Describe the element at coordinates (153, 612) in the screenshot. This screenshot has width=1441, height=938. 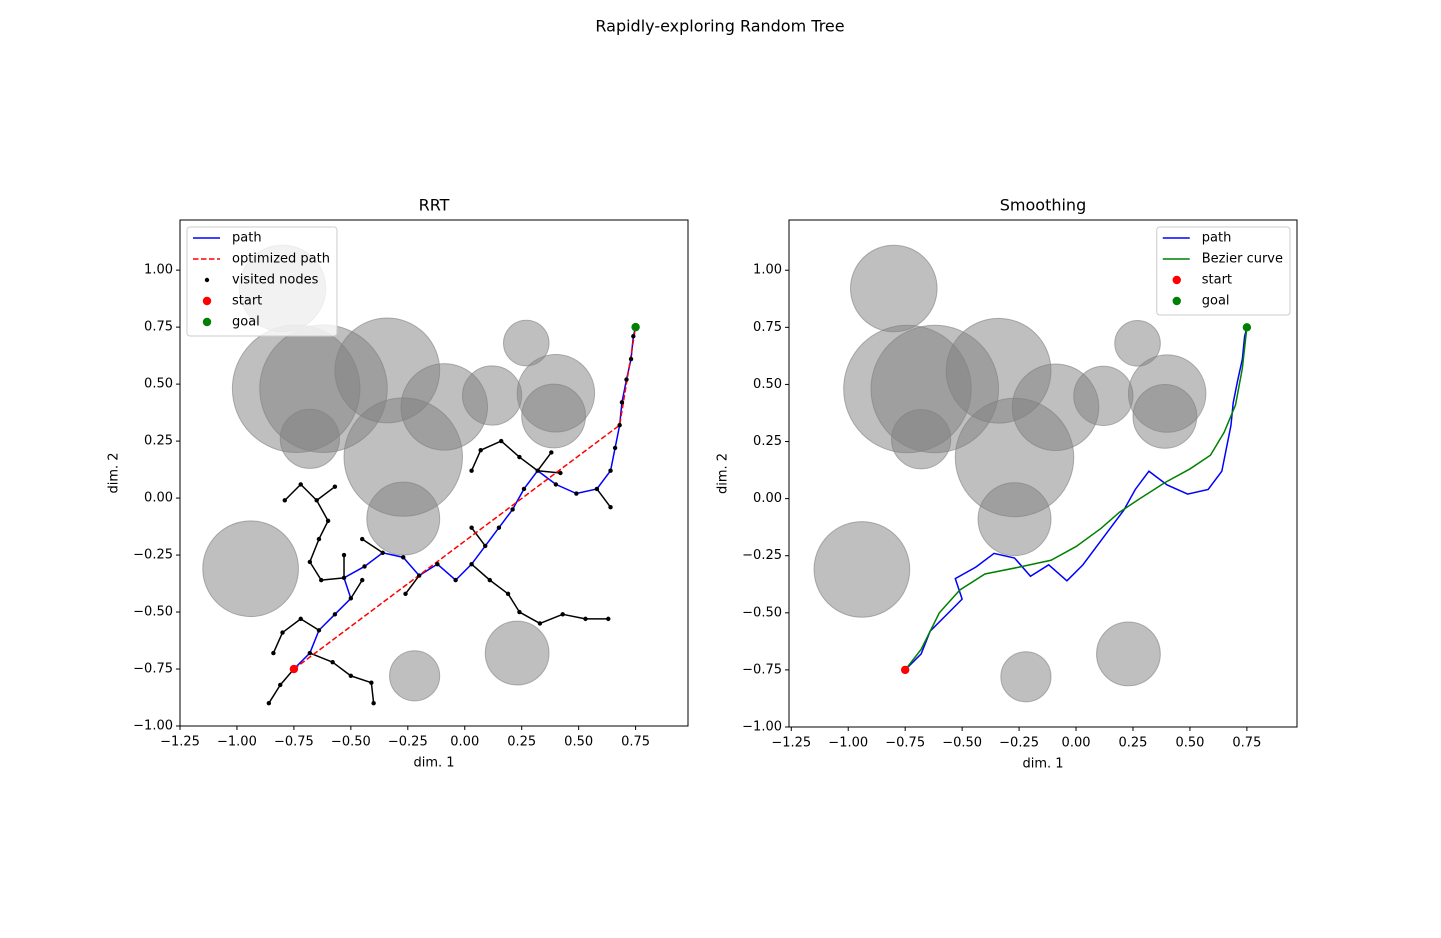
I see `y-tick-label: −0.50` at that location.